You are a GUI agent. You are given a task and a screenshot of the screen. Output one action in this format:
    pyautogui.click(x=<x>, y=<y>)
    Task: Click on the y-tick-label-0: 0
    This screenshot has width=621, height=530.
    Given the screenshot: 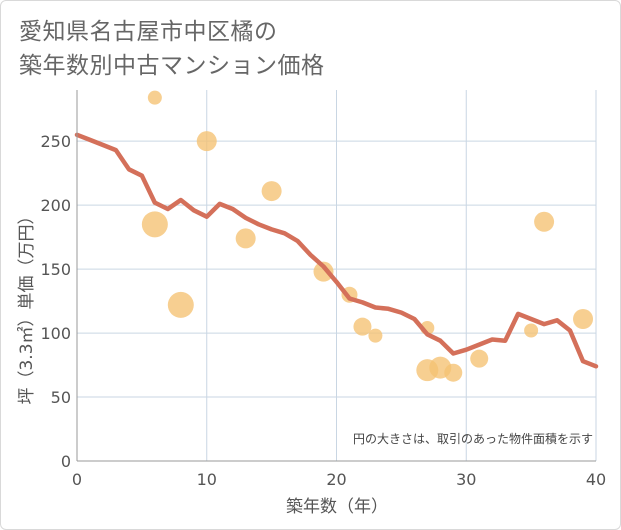 What is the action you would take?
    pyautogui.click(x=66, y=461)
    